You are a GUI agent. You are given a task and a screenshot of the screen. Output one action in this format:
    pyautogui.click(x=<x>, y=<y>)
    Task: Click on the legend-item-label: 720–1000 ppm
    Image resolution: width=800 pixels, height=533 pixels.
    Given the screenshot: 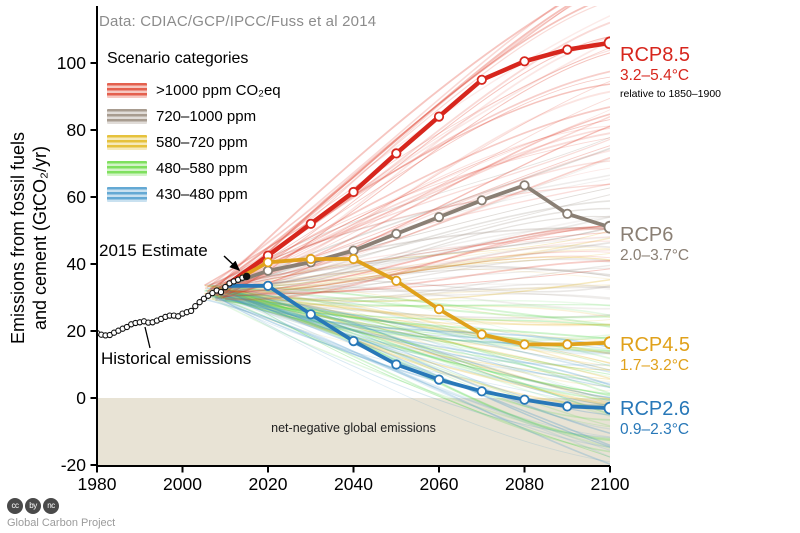 What is the action you would take?
    pyautogui.click(x=206, y=116)
    